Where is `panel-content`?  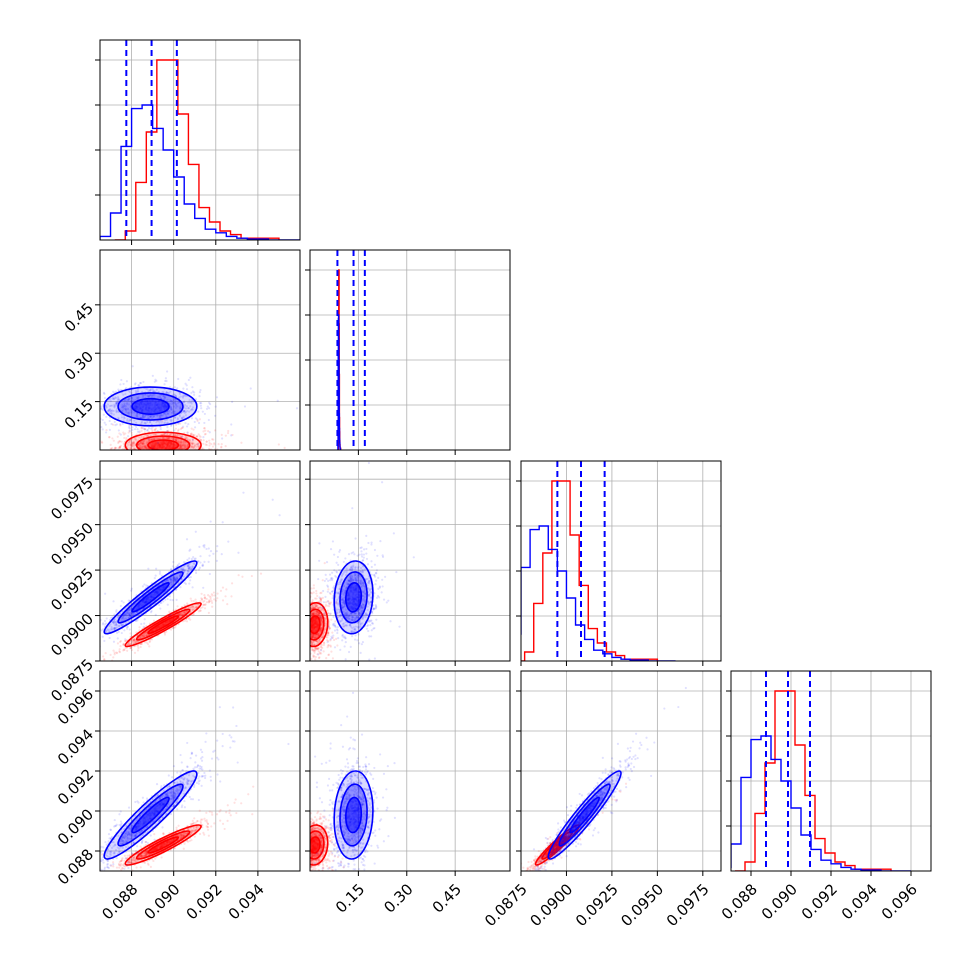 panel-content is located at coordinates (191, 407).